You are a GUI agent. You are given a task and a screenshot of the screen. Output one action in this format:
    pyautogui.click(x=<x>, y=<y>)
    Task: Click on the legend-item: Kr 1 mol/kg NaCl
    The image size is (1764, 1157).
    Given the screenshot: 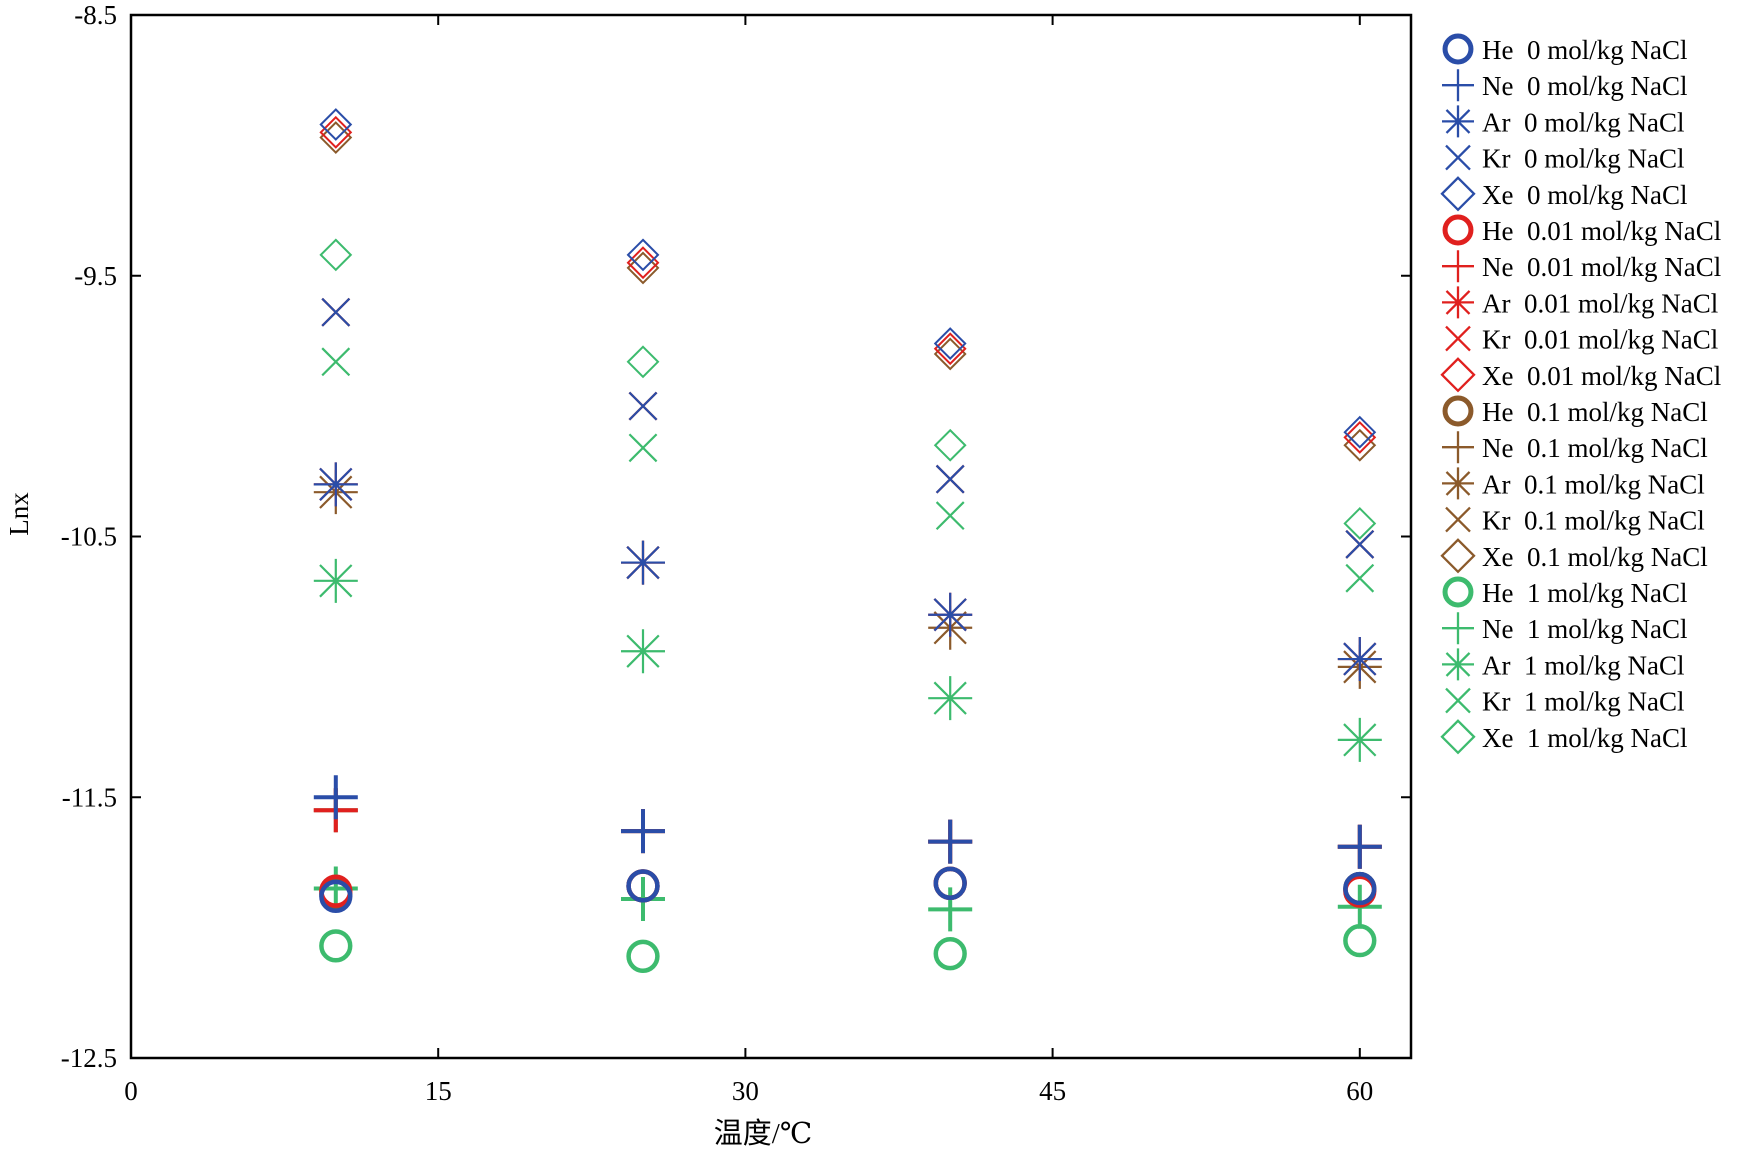 What is the action you would take?
    pyautogui.click(x=1565, y=702)
    